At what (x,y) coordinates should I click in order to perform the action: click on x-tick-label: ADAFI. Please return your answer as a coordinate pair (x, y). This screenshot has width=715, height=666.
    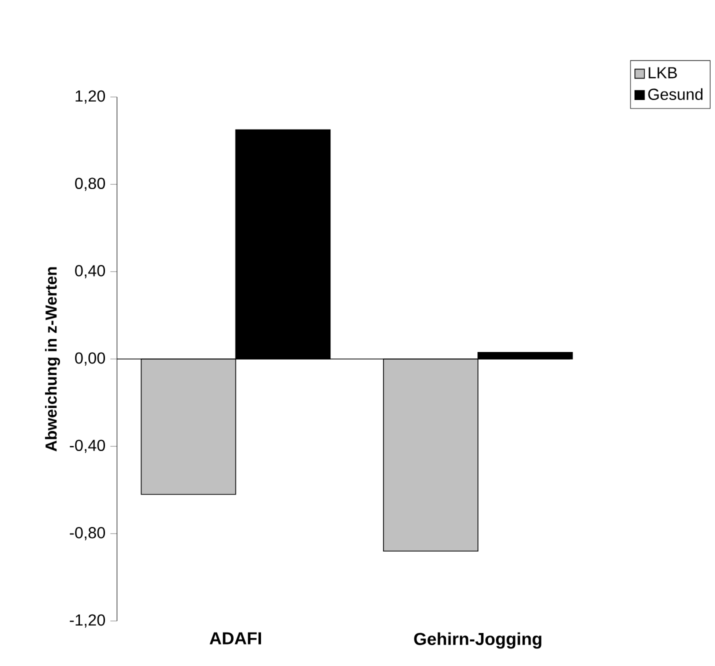
    Looking at the image, I should click on (236, 638).